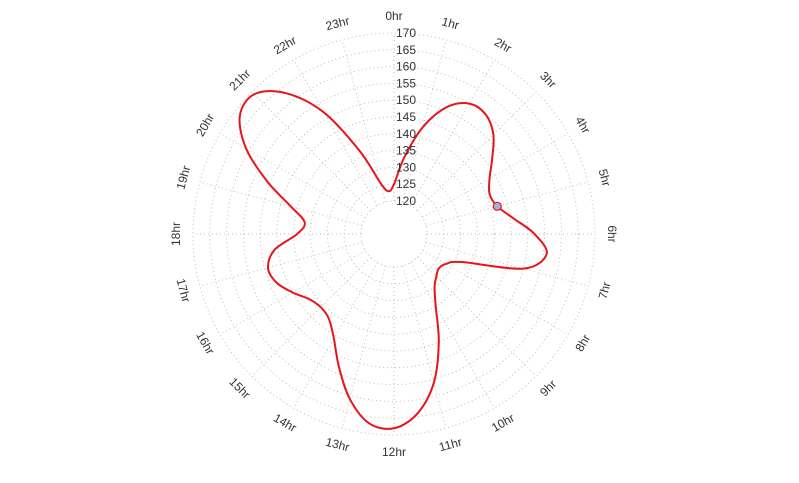 This screenshot has width=799, height=483. I want to click on hour-label-2: 2hr, so click(503, 45).